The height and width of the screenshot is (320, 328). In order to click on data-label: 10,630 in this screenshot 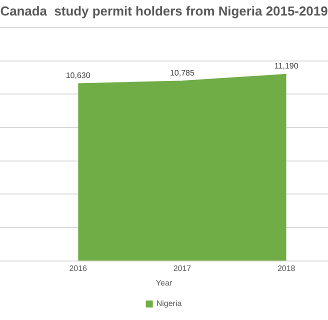, I will do `click(78, 75)`.